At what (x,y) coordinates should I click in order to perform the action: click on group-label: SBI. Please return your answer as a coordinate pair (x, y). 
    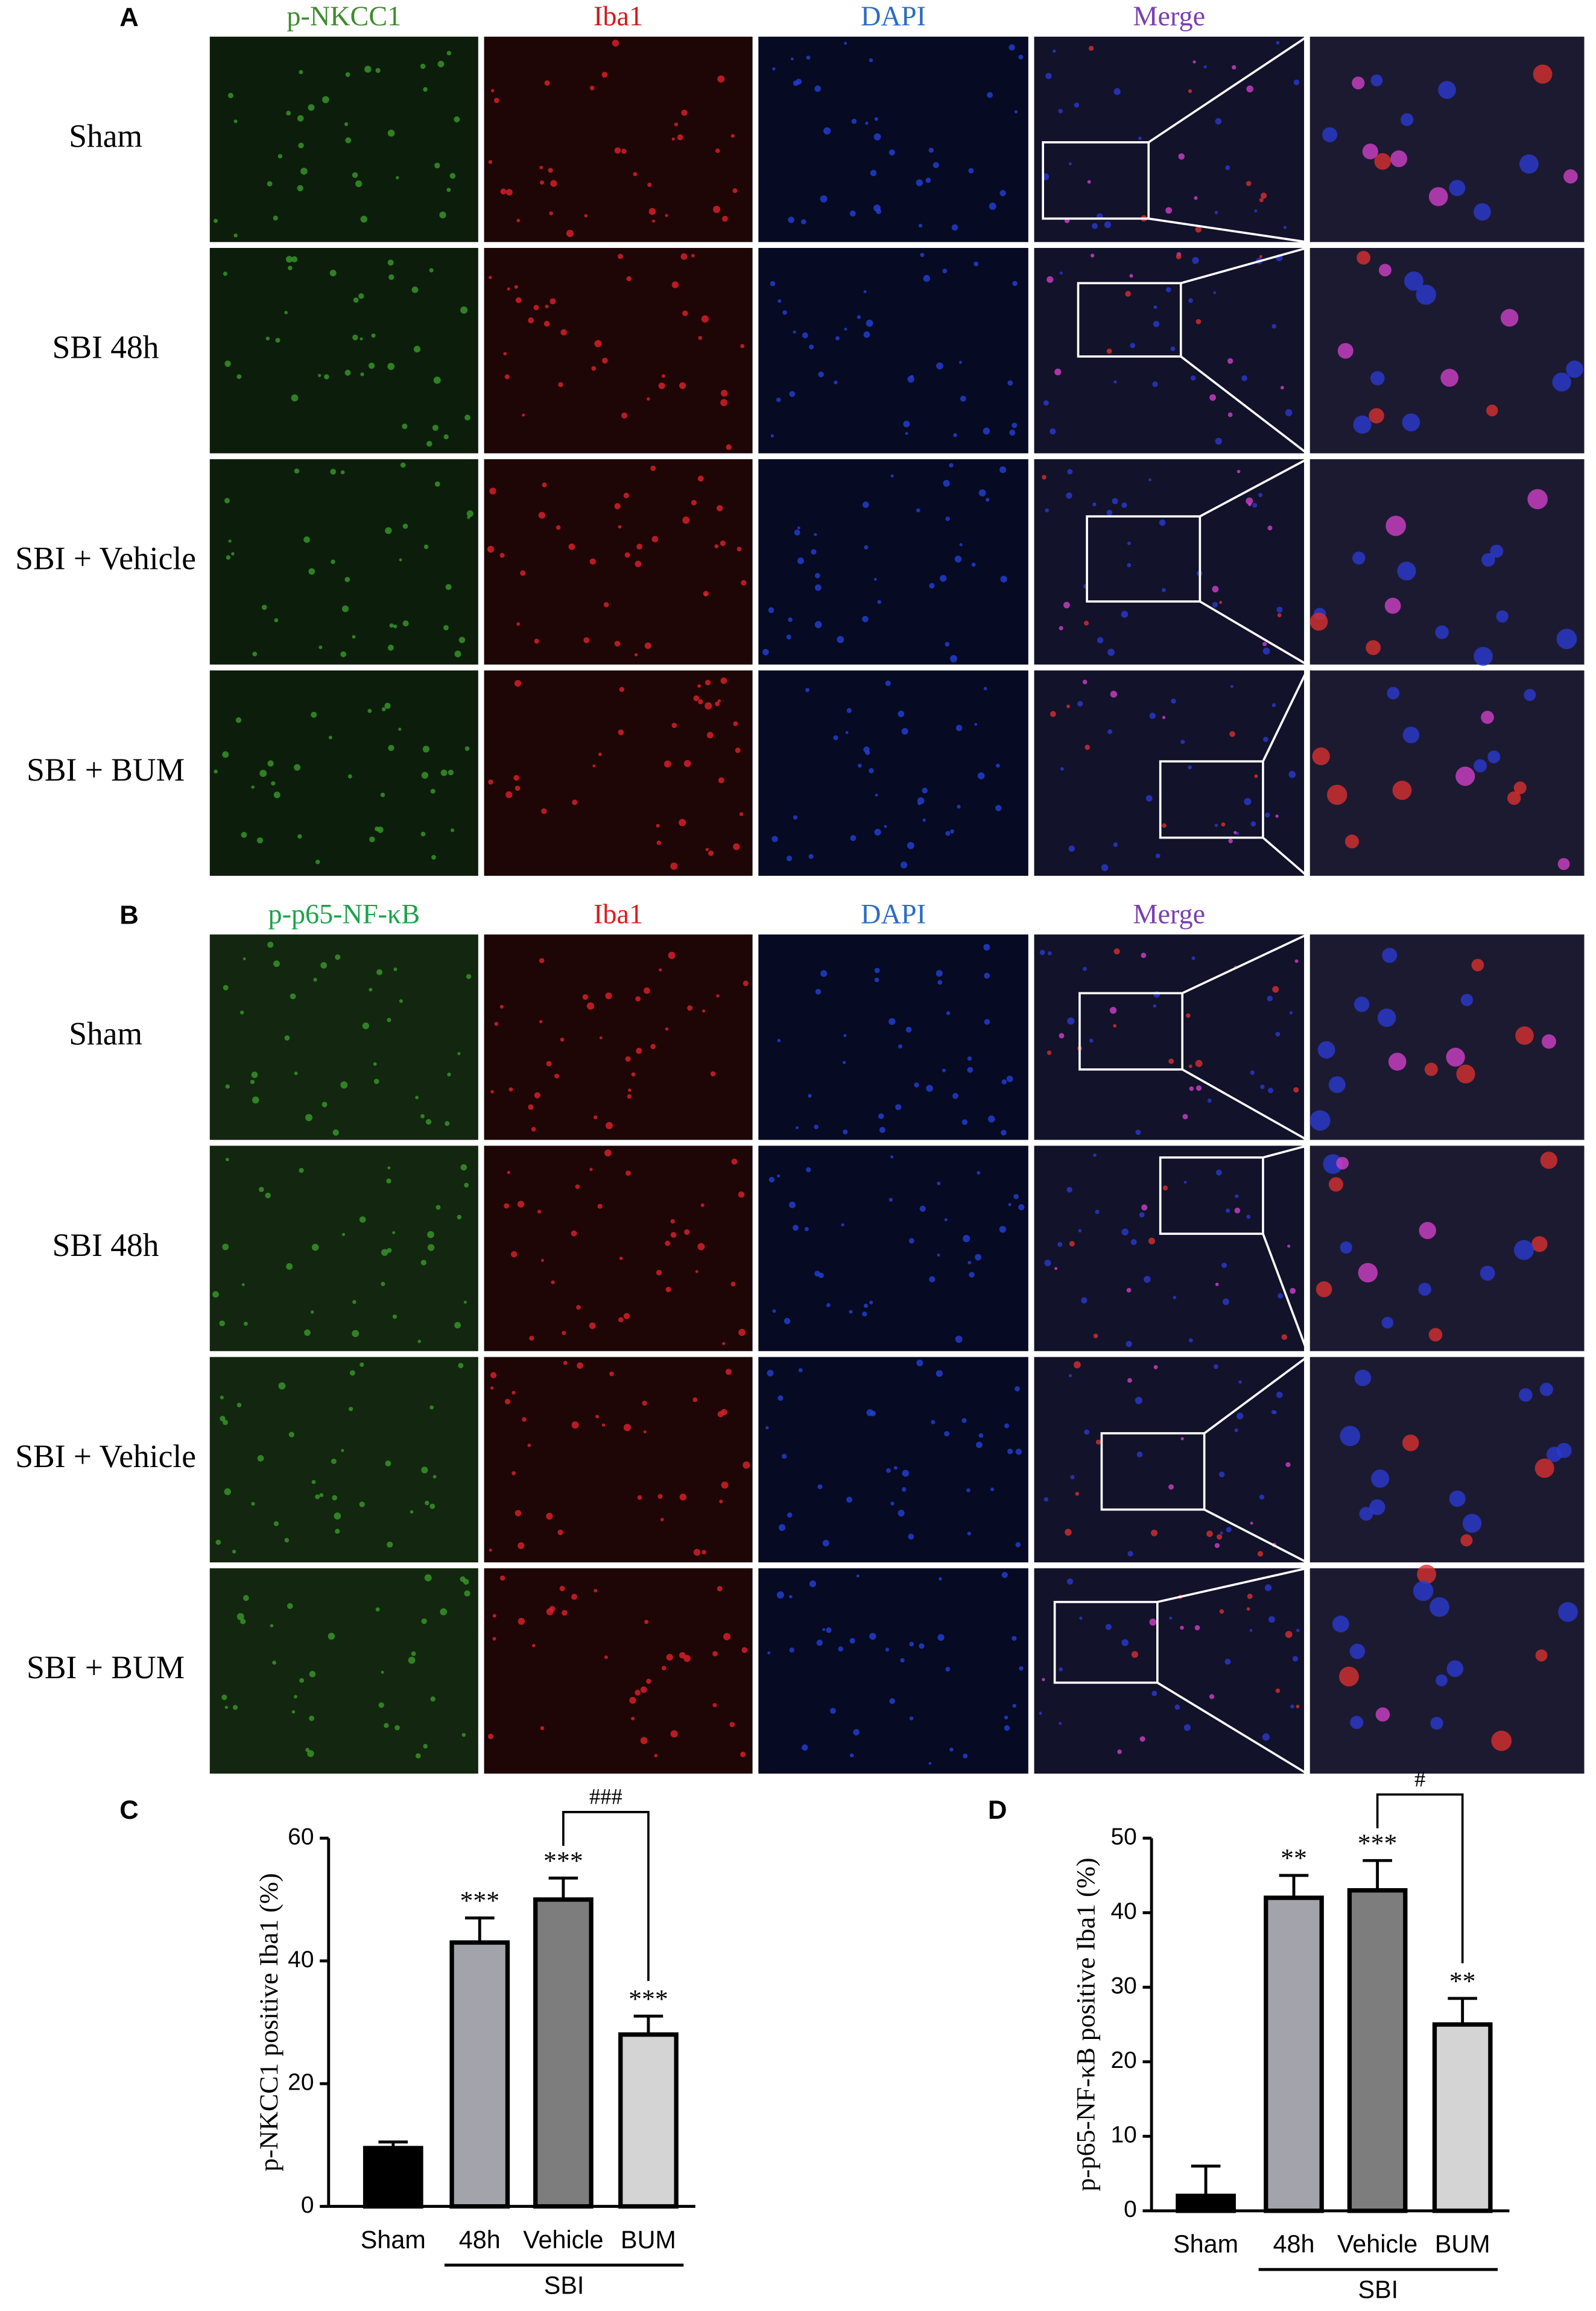
    Looking at the image, I should click on (564, 2285).